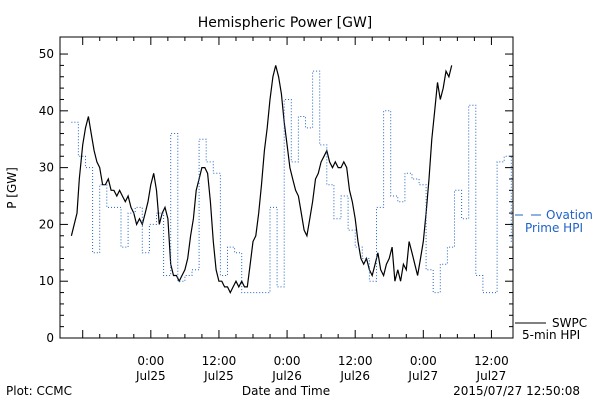  What do you see at coordinates (12, 188) in the screenshot?
I see `y-axis-label: P [GW]` at bounding box center [12, 188].